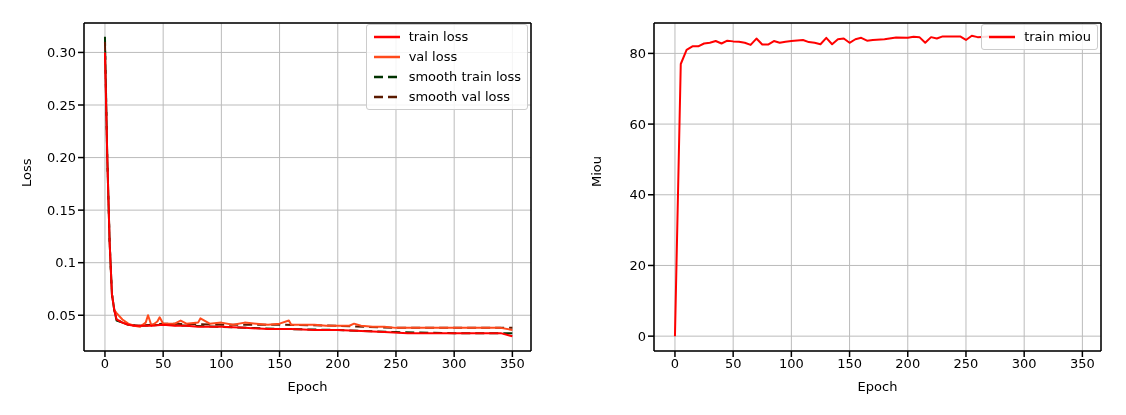 Image resolution: width=1126 pixels, height=415 pixels. What do you see at coordinates (438, 37) in the screenshot?
I see `legend-label: train loss` at bounding box center [438, 37].